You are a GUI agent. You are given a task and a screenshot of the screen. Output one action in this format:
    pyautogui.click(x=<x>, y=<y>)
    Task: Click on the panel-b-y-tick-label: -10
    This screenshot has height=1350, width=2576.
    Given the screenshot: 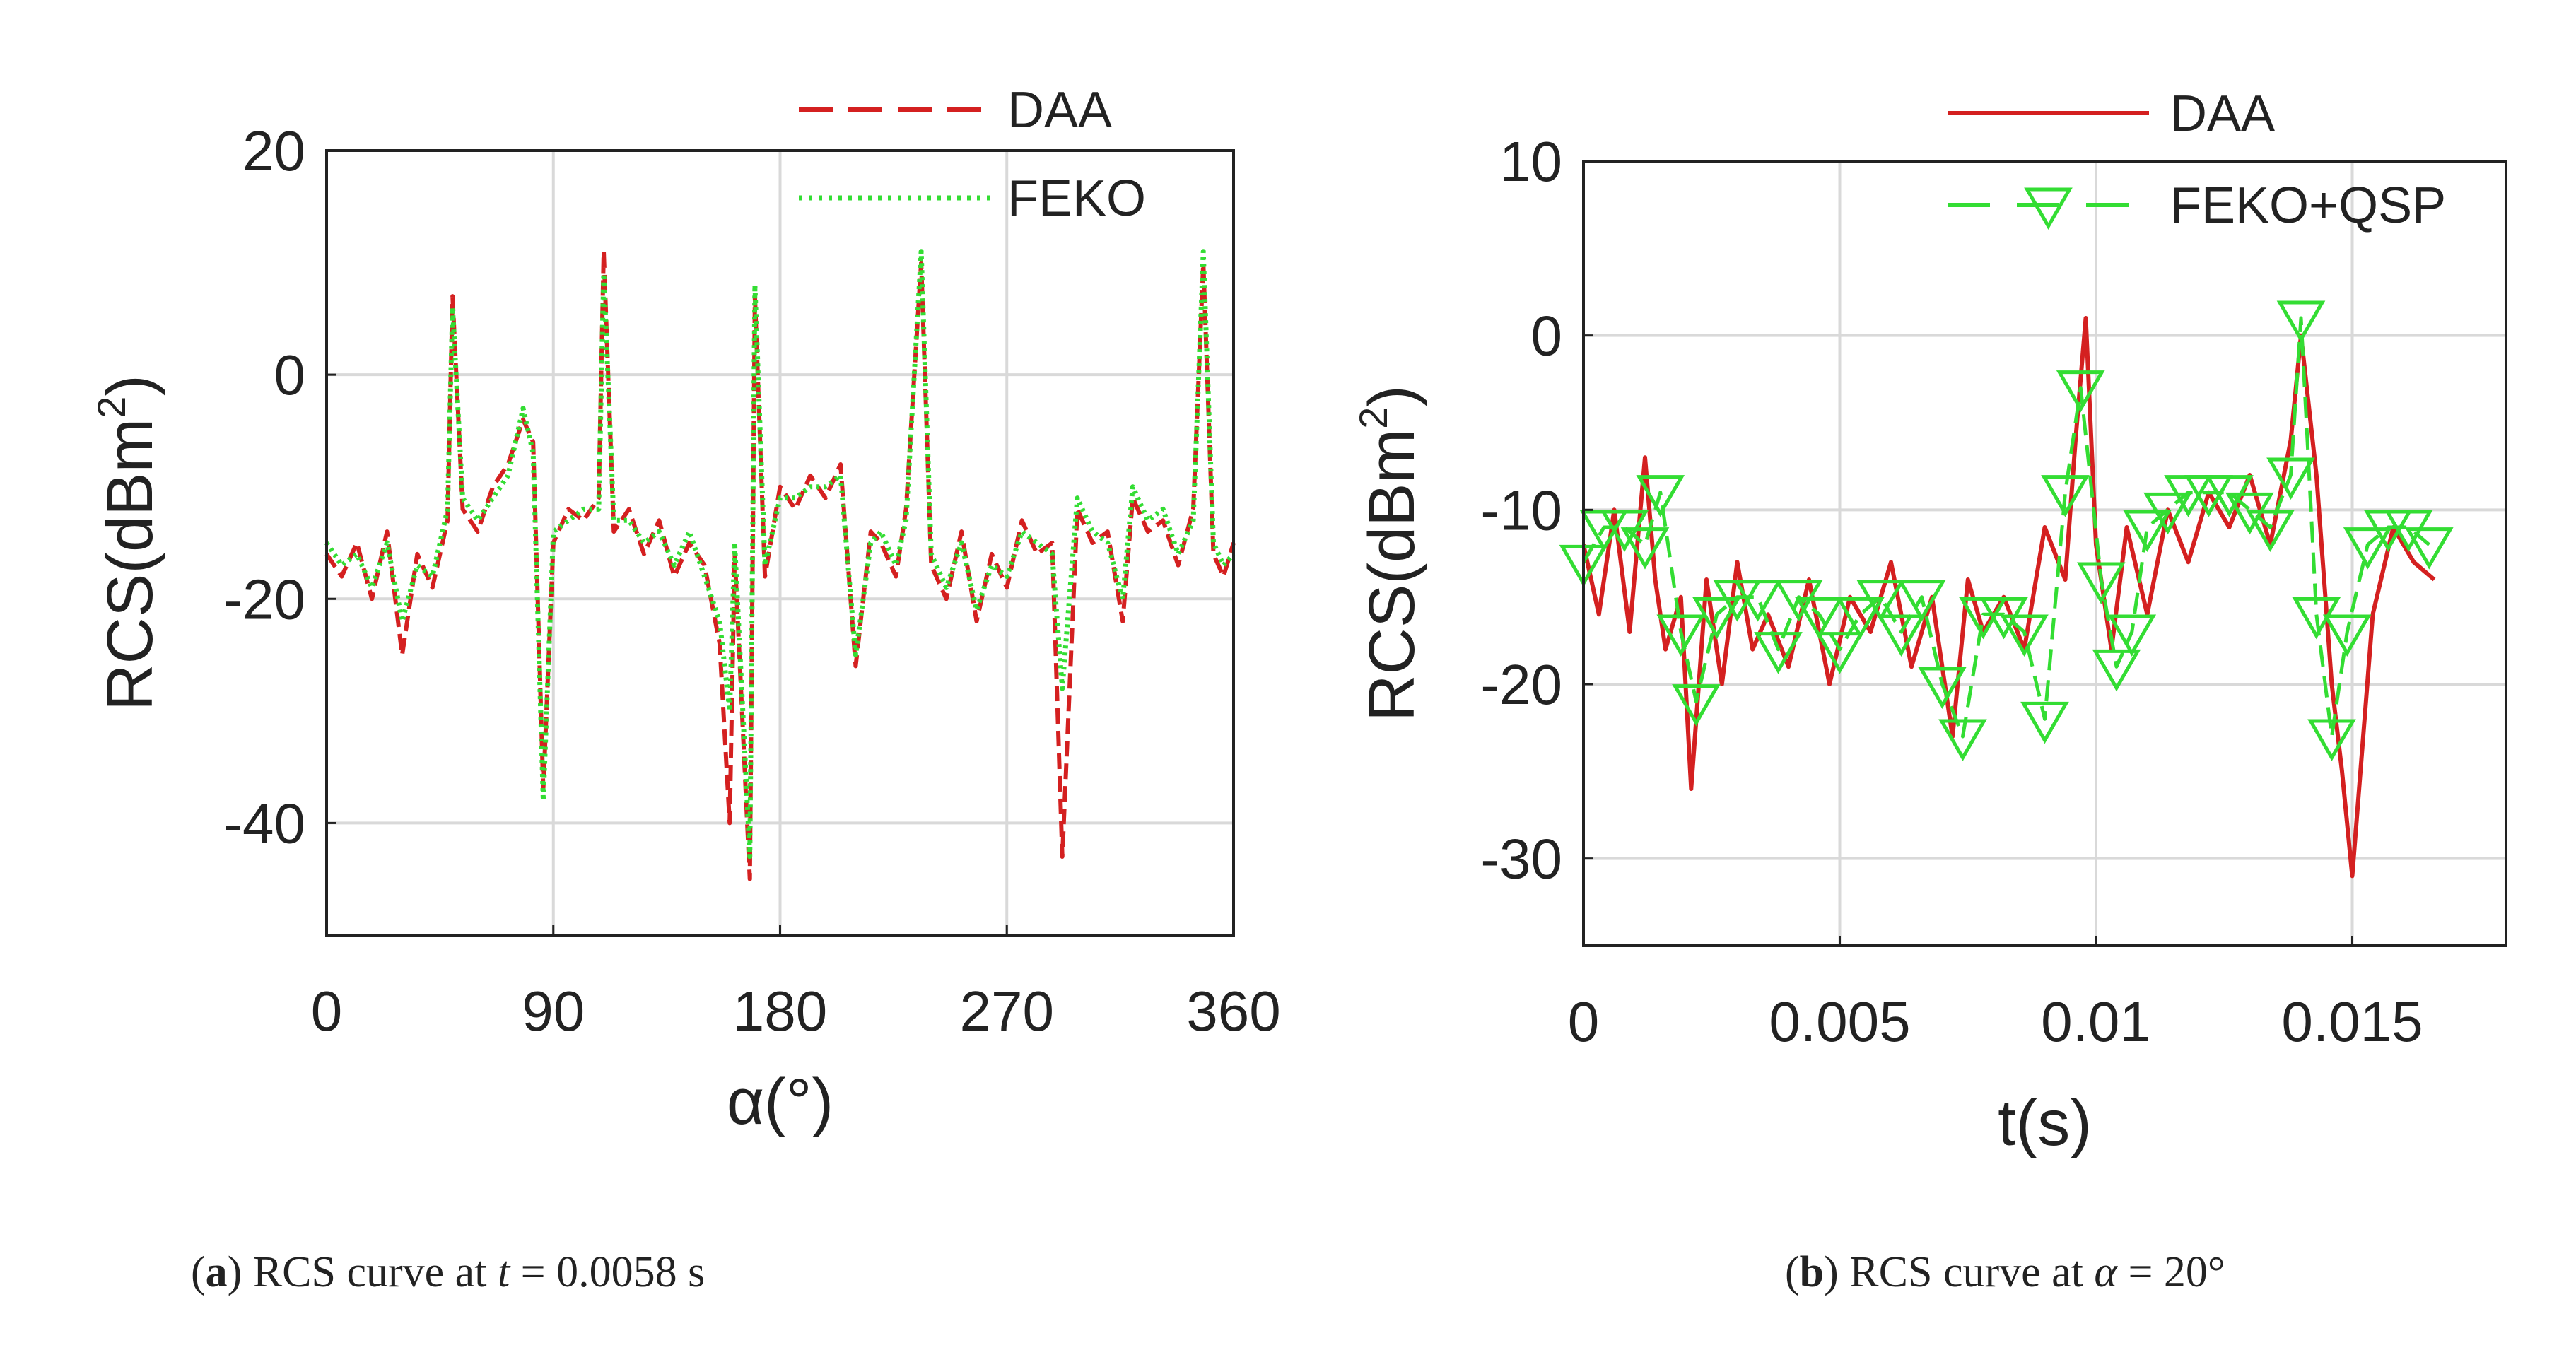 What is the action you would take?
    pyautogui.click(x=1521, y=510)
    